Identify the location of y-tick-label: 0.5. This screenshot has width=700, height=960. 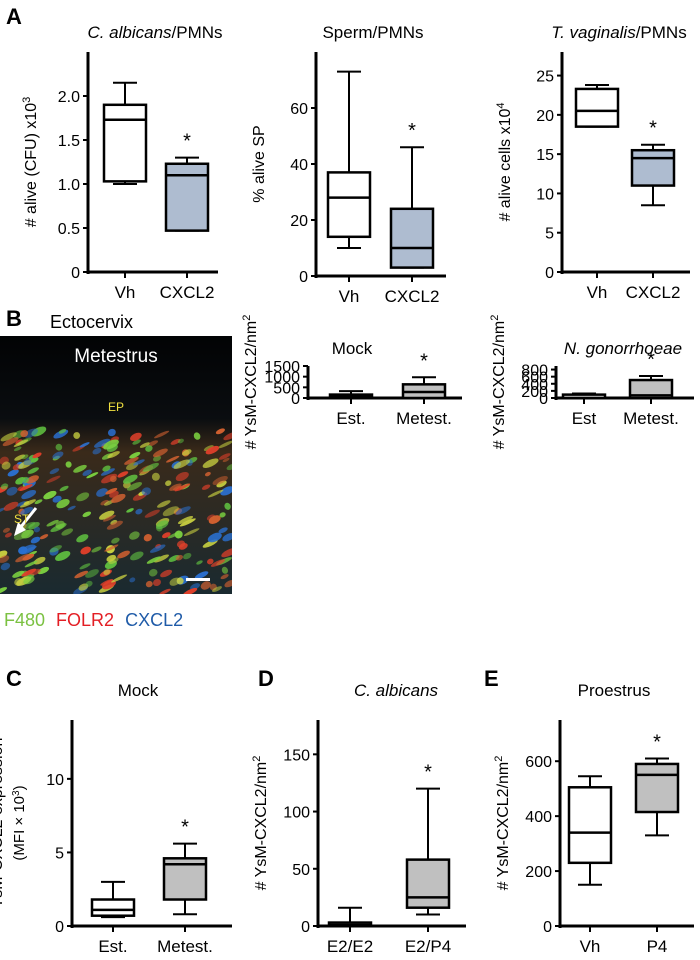
(69, 229).